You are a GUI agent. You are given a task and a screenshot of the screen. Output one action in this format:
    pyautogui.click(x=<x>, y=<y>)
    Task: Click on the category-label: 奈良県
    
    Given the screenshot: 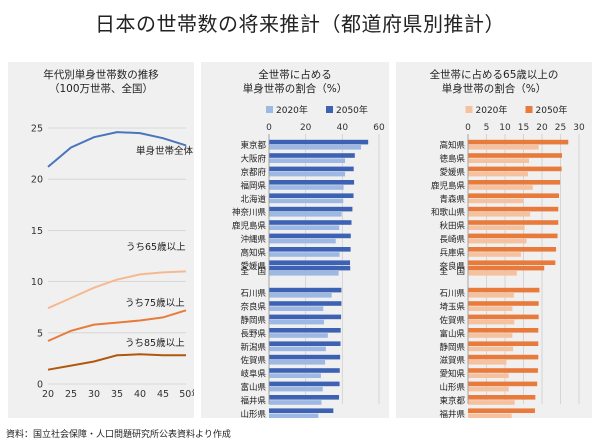 What is the action you would take?
    pyautogui.click(x=253, y=307)
    